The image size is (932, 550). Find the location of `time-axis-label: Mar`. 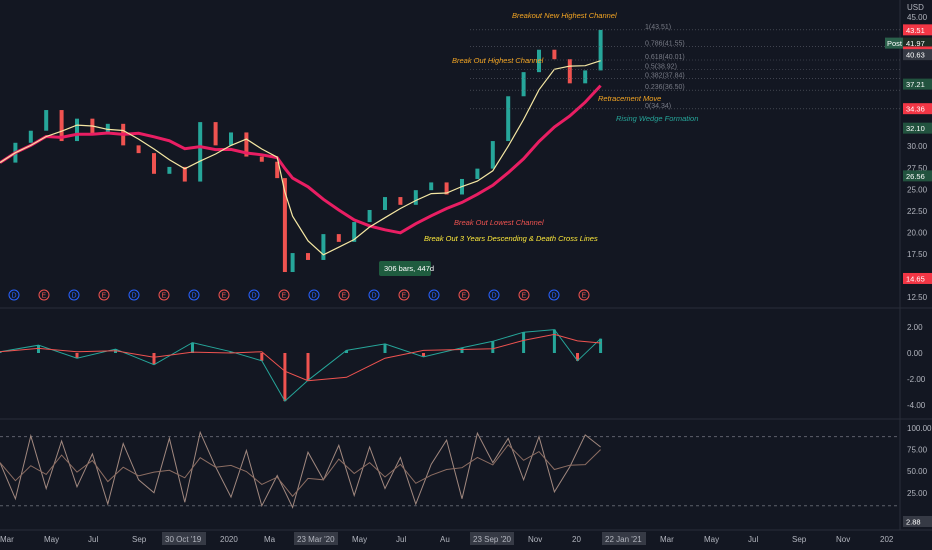

time-axis-label: Mar is located at coordinates (667, 539).